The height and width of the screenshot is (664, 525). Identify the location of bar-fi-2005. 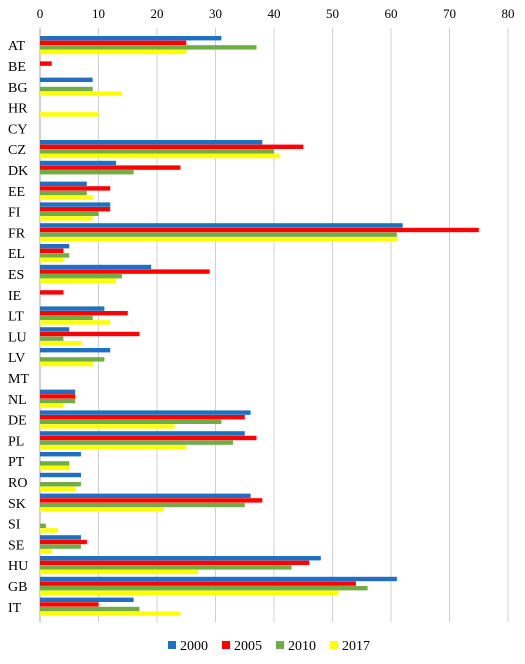
(75, 209).